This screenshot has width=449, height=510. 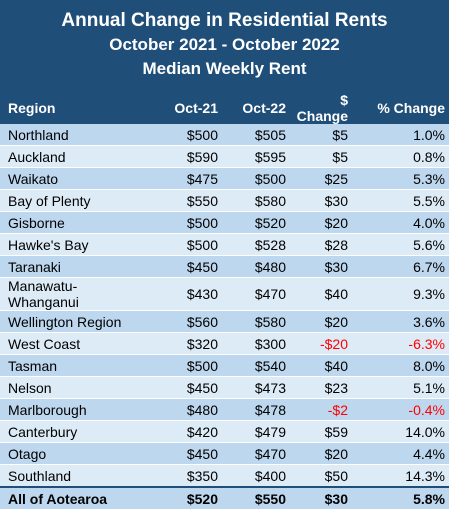 What do you see at coordinates (76, 409) in the screenshot?
I see `cell-region: Marlborough` at bounding box center [76, 409].